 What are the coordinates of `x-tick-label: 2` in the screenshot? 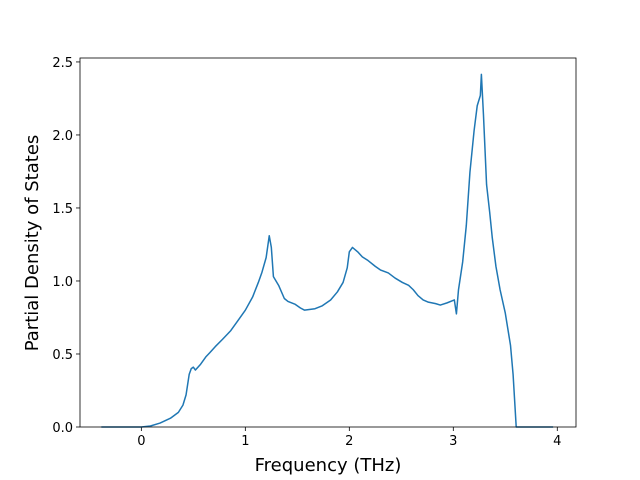 It's located at (349, 441).